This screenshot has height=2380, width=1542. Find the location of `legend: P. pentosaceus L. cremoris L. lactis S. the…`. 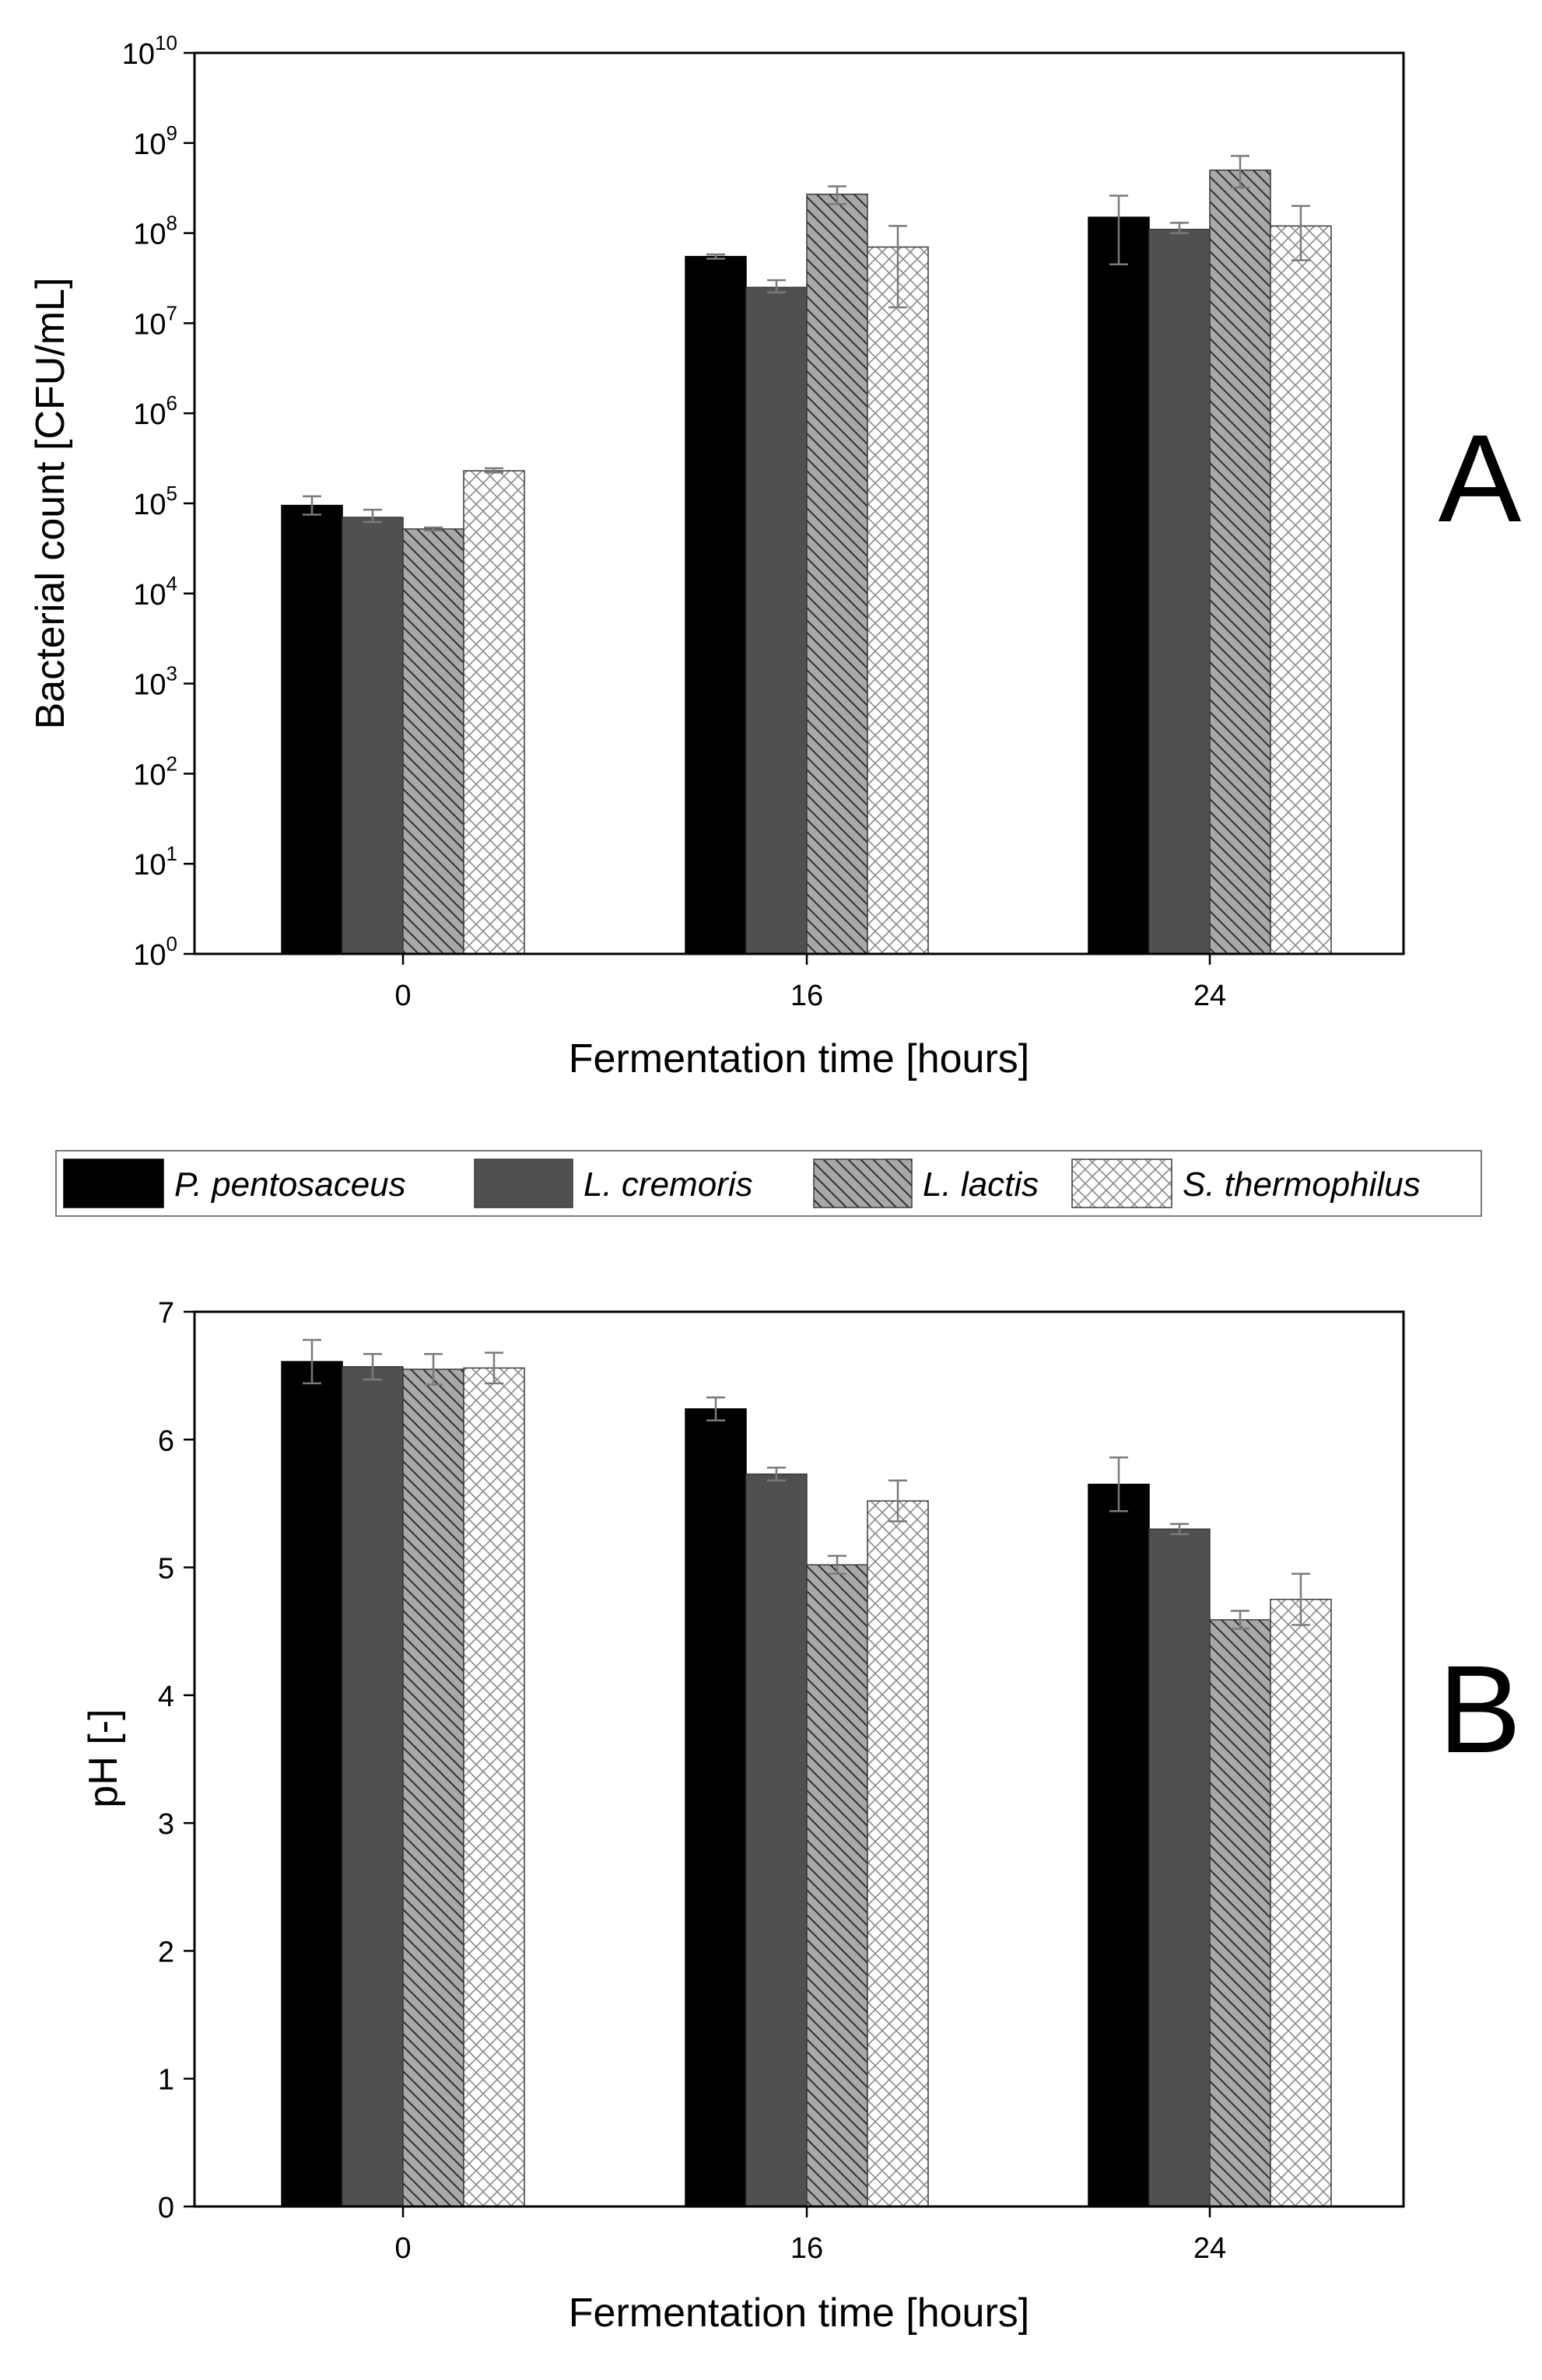

legend: P. pentosaceus L. cremoris L. lactis S. the… is located at coordinates (769, 1184).